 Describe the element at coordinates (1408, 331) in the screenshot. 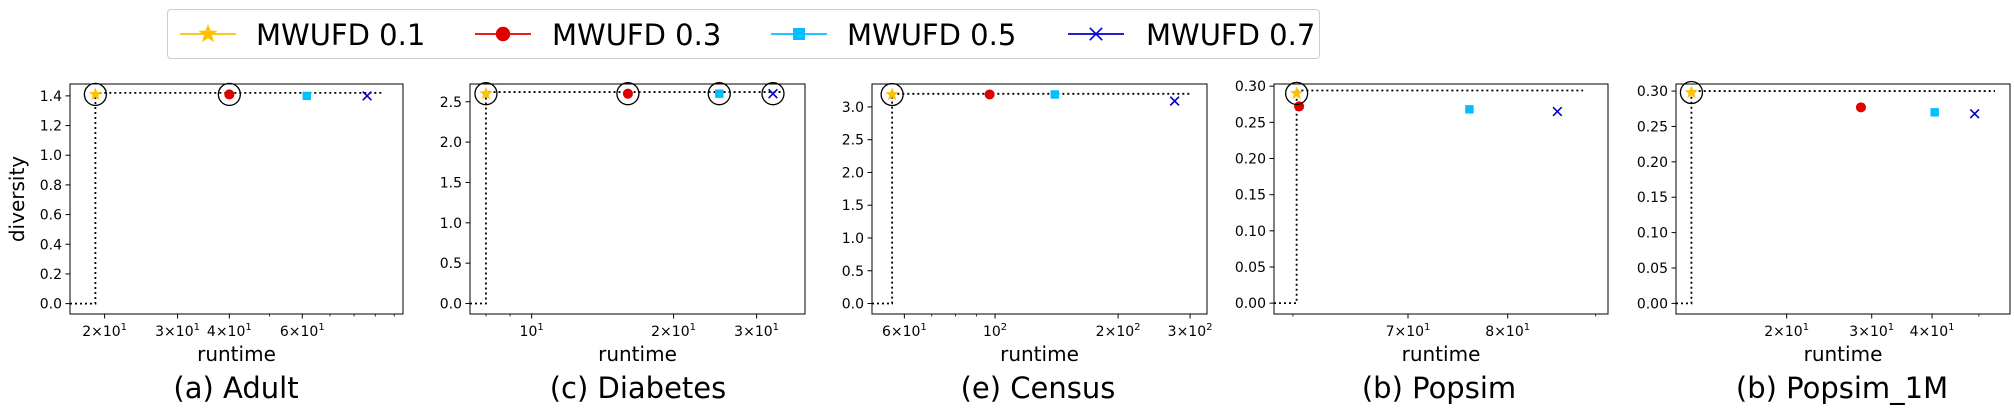

I see `x-tick-label: 7×10¹` at that location.